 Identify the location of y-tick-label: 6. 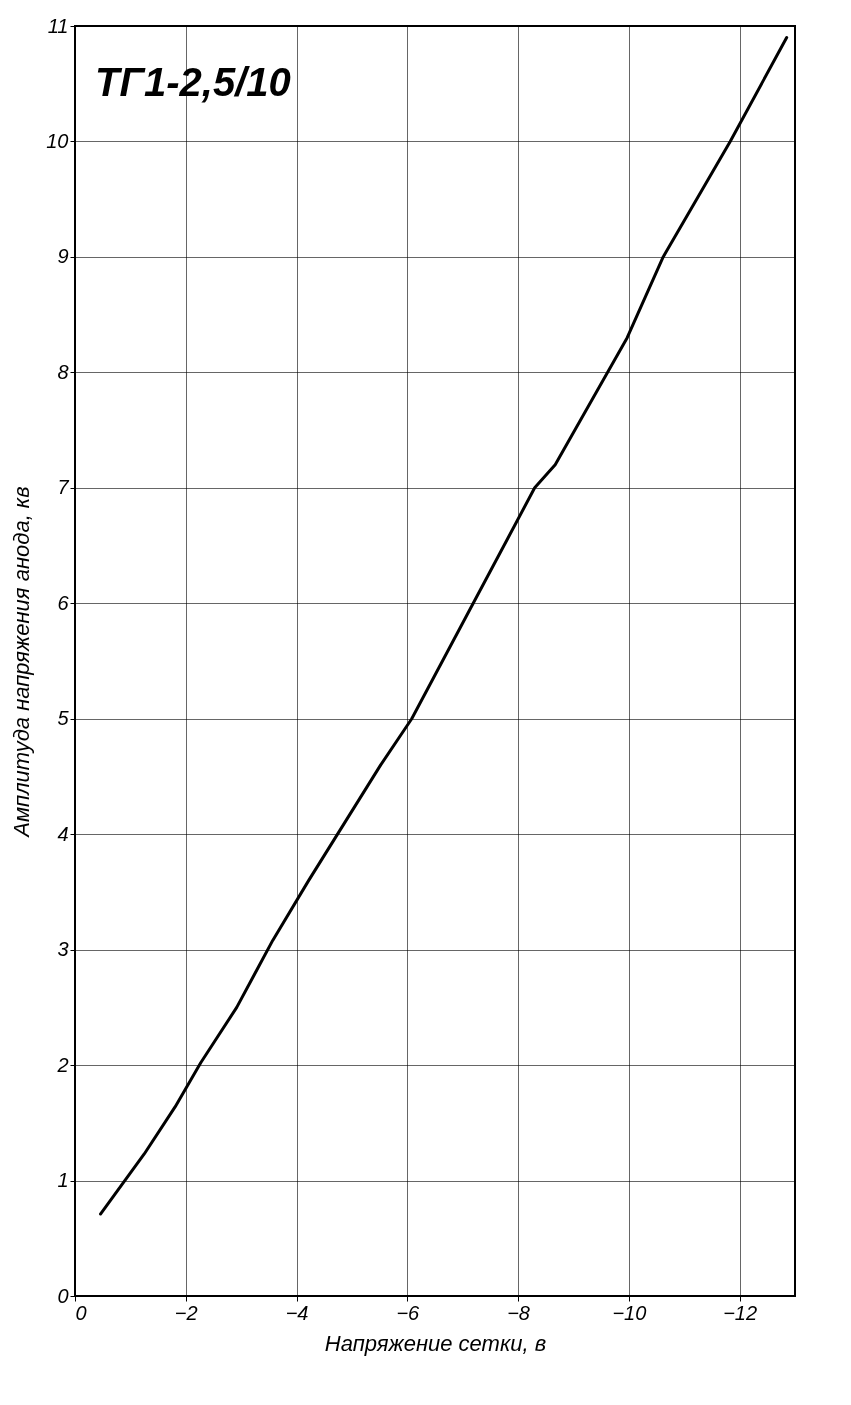
(63, 602).